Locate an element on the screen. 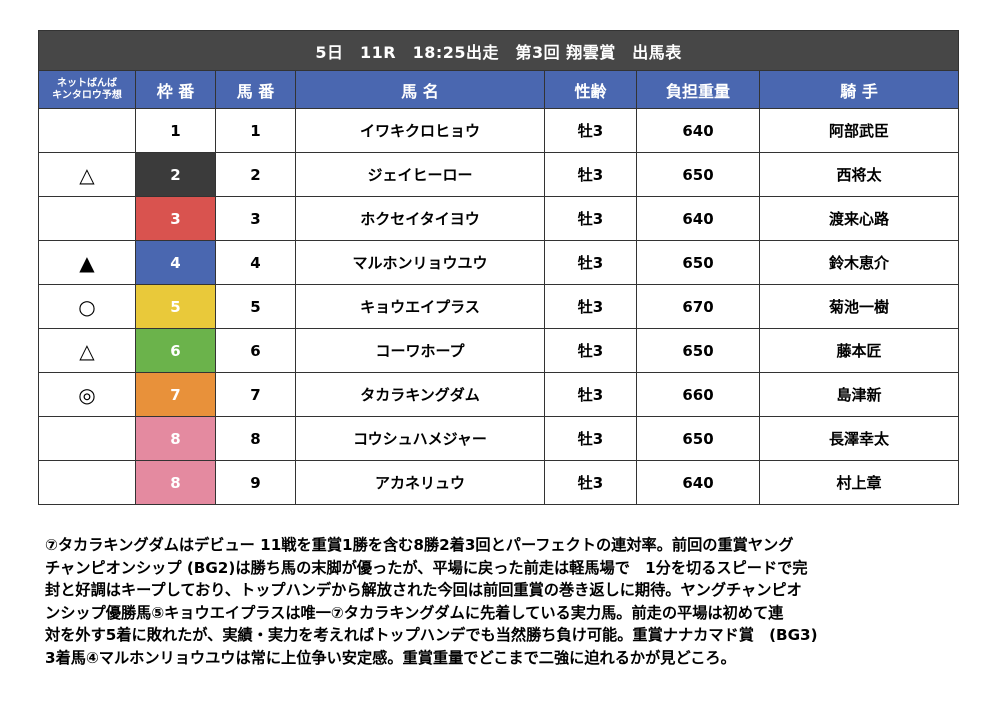 The image size is (1000, 711). jockey-name: 村上章 is located at coordinates (859, 482).